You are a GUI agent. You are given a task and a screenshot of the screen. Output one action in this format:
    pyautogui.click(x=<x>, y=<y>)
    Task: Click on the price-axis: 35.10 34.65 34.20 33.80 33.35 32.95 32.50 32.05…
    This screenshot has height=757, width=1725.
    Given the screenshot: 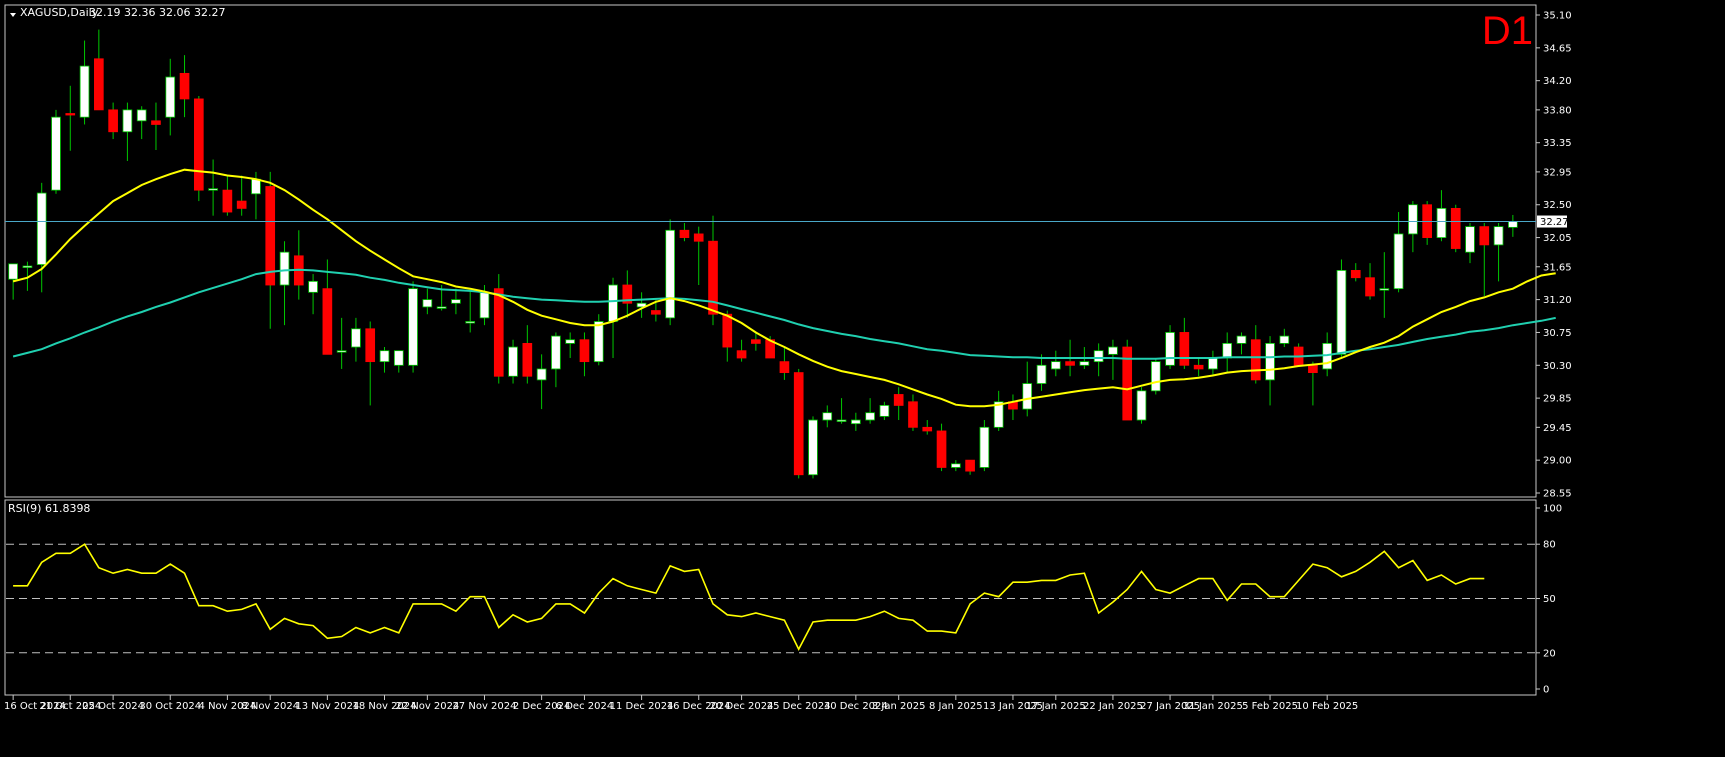 What is the action you would take?
    pyautogui.click(x=1554, y=255)
    